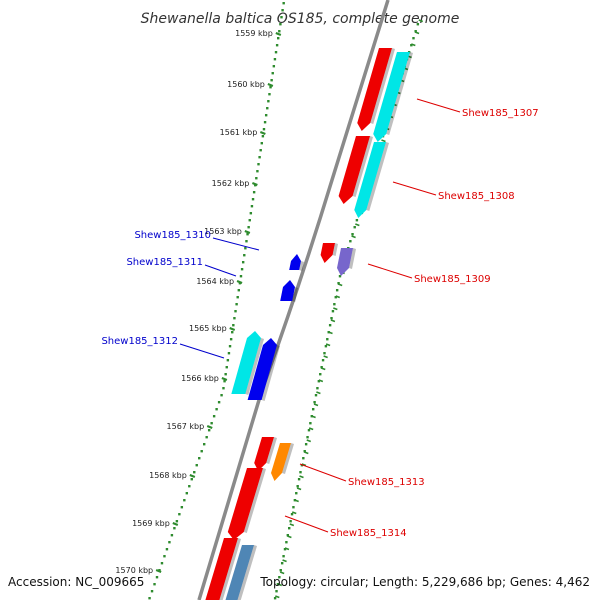 Image resolution: width=600 pixels, height=600 pixels. What do you see at coordinates (254, 366) in the screenshot?
I see `gene-shew185-1312-part1-shade` at bounding box center [254, 366].